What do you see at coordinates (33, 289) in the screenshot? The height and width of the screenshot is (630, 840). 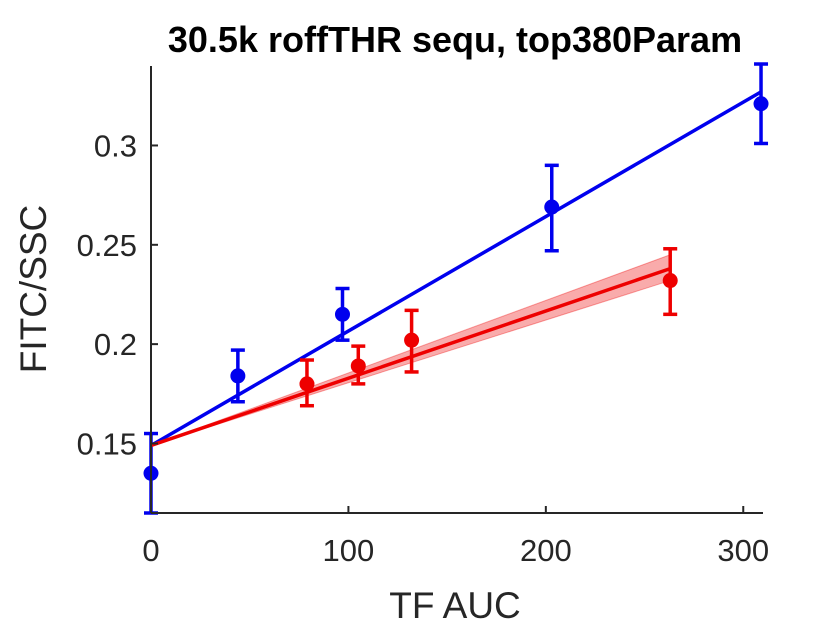 I see `y-axis-label: FITC/SSC` at bounding box center [33, 289].